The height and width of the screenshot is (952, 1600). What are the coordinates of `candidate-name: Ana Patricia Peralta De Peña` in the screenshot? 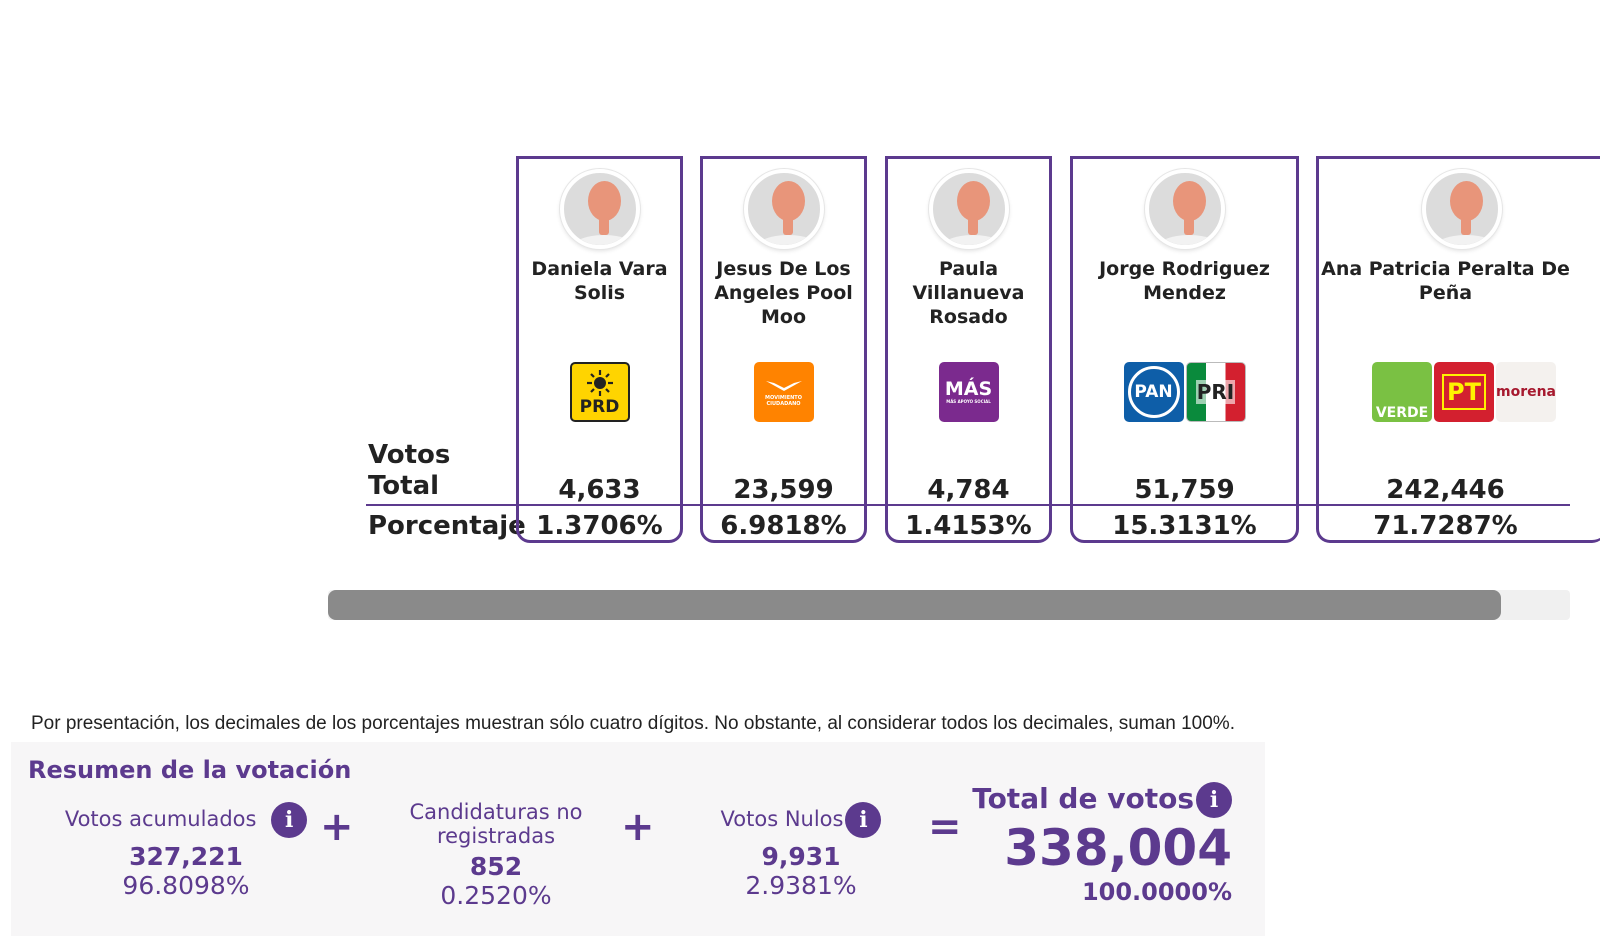 It's located at (1445, 281).